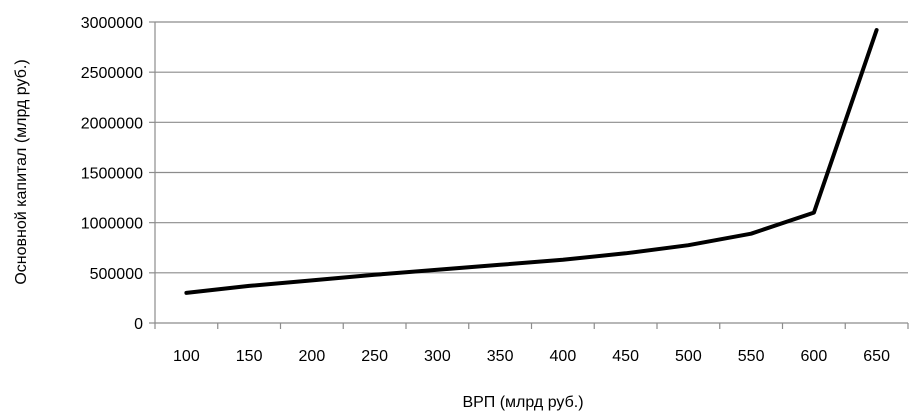  What do you see at coordinates (563, 356) in the screenshot?
I see `x-tick-label: 400` at bounding box center [563, 356].